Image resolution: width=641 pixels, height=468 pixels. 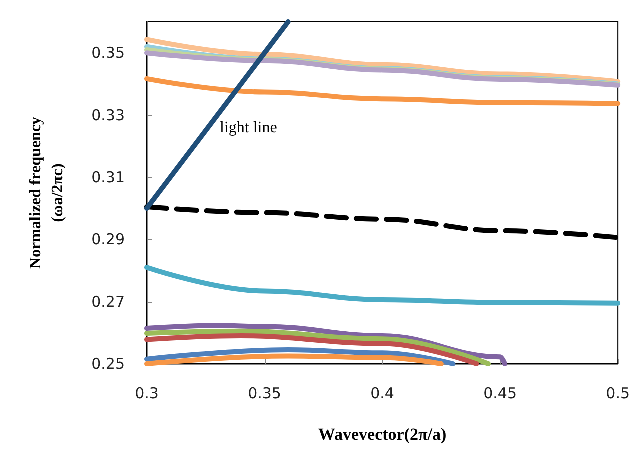 I want to click on y-axis-title: Normalized frequency (ωa/2πc), so click(x=47, y=193).